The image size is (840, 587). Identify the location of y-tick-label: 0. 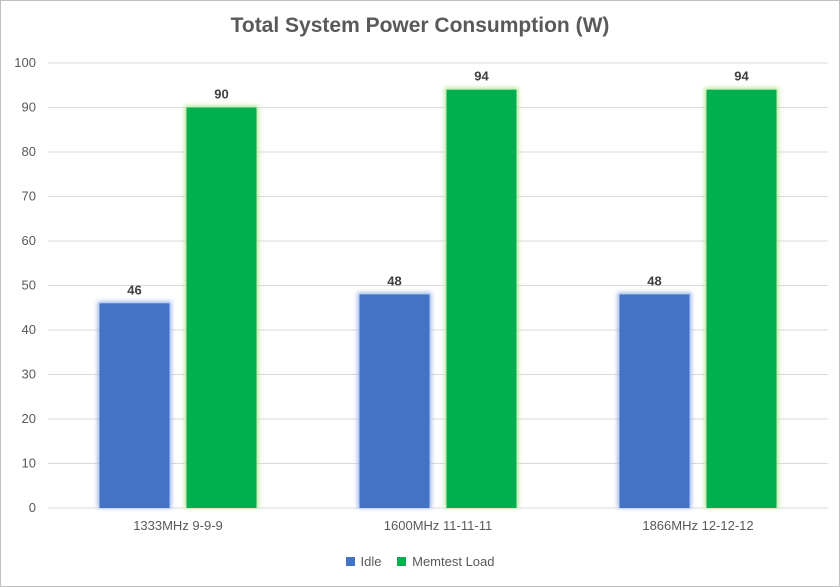
(32, 507).